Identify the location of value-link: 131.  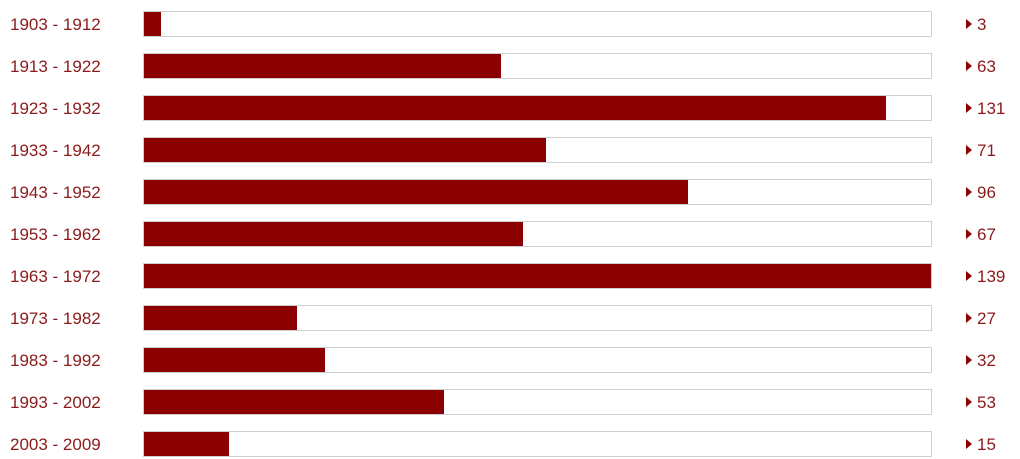
(985, 109).